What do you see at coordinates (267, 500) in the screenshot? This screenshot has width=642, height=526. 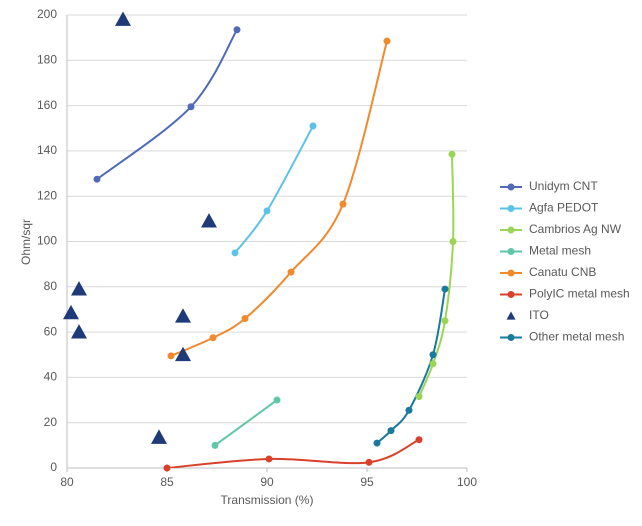 I see `x-axis-title: Transmission (%)` at bounding box center [267, 500].